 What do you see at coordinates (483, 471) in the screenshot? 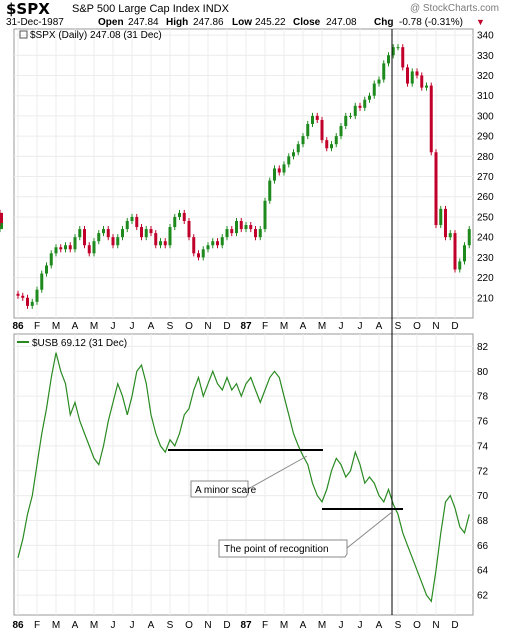
I see `y-tick-label-usb: 72` at bounding box center [483, 471].